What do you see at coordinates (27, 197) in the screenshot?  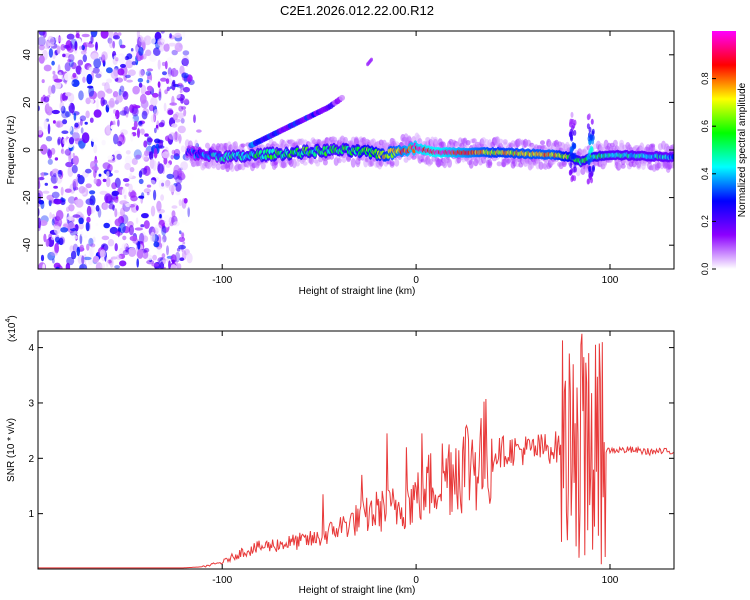 I see `y-tick-label: -20` at bounding box center [27, 197].